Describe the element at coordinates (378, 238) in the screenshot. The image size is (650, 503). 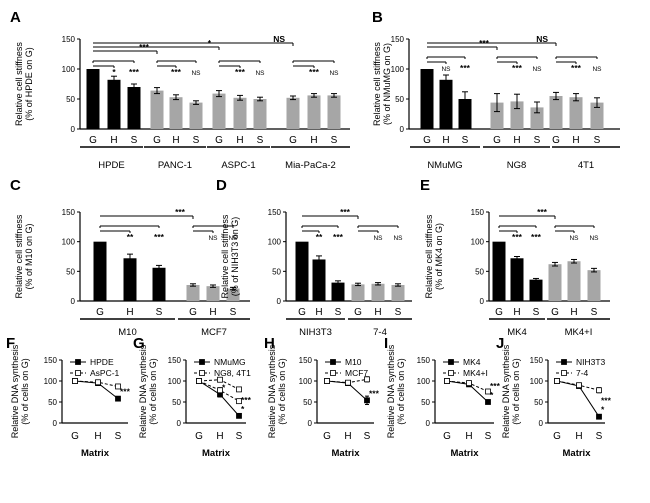
I see `significance-label-D: NS` at that location.